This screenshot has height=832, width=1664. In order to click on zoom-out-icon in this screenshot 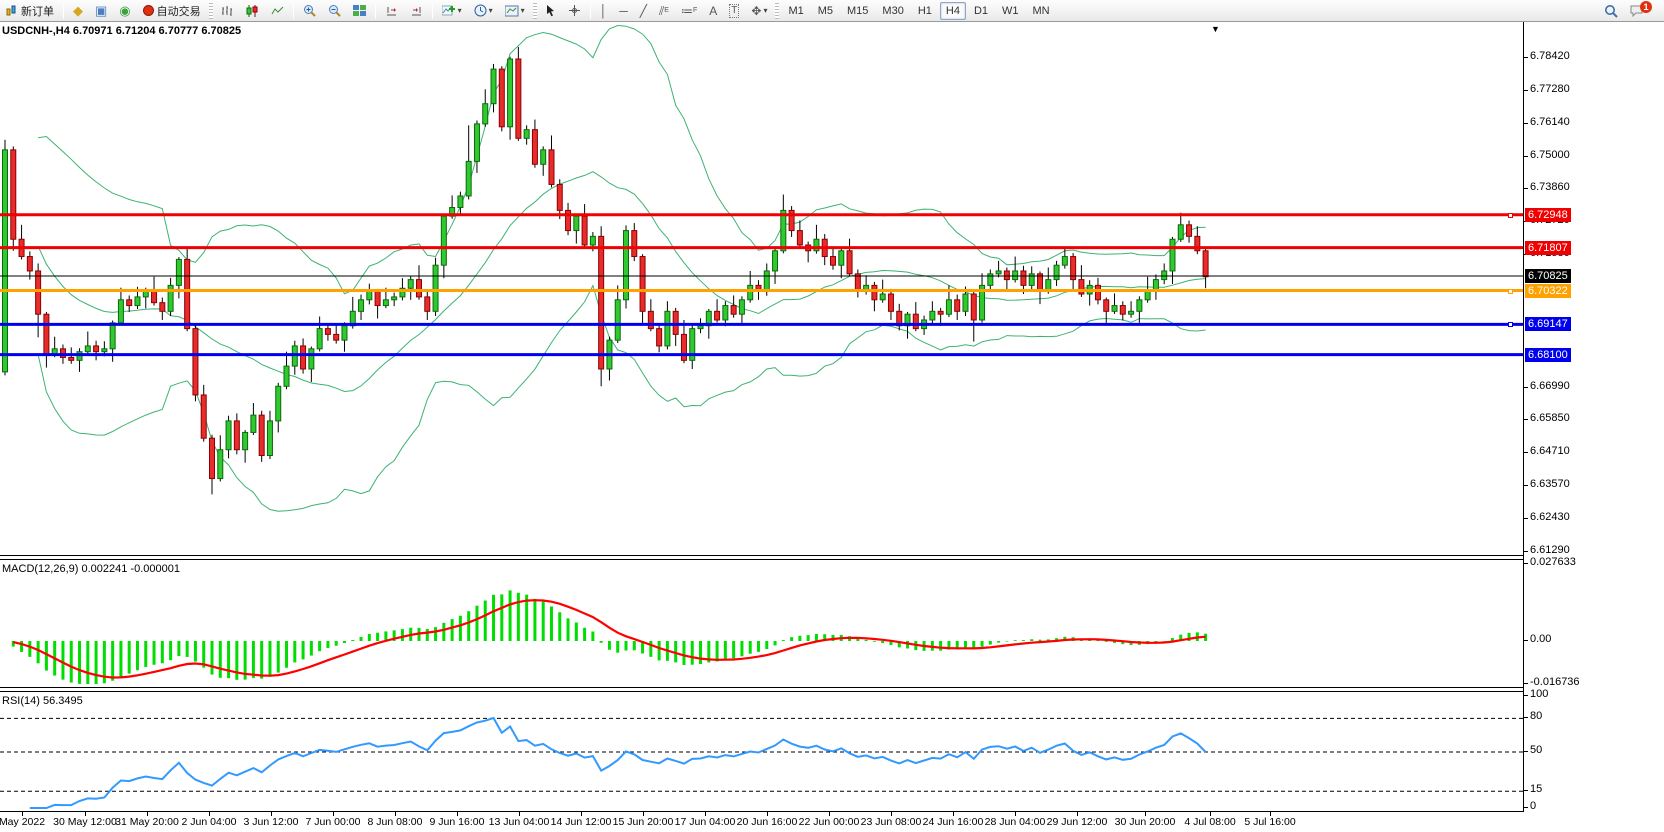, I will do `click(334, 11)`.